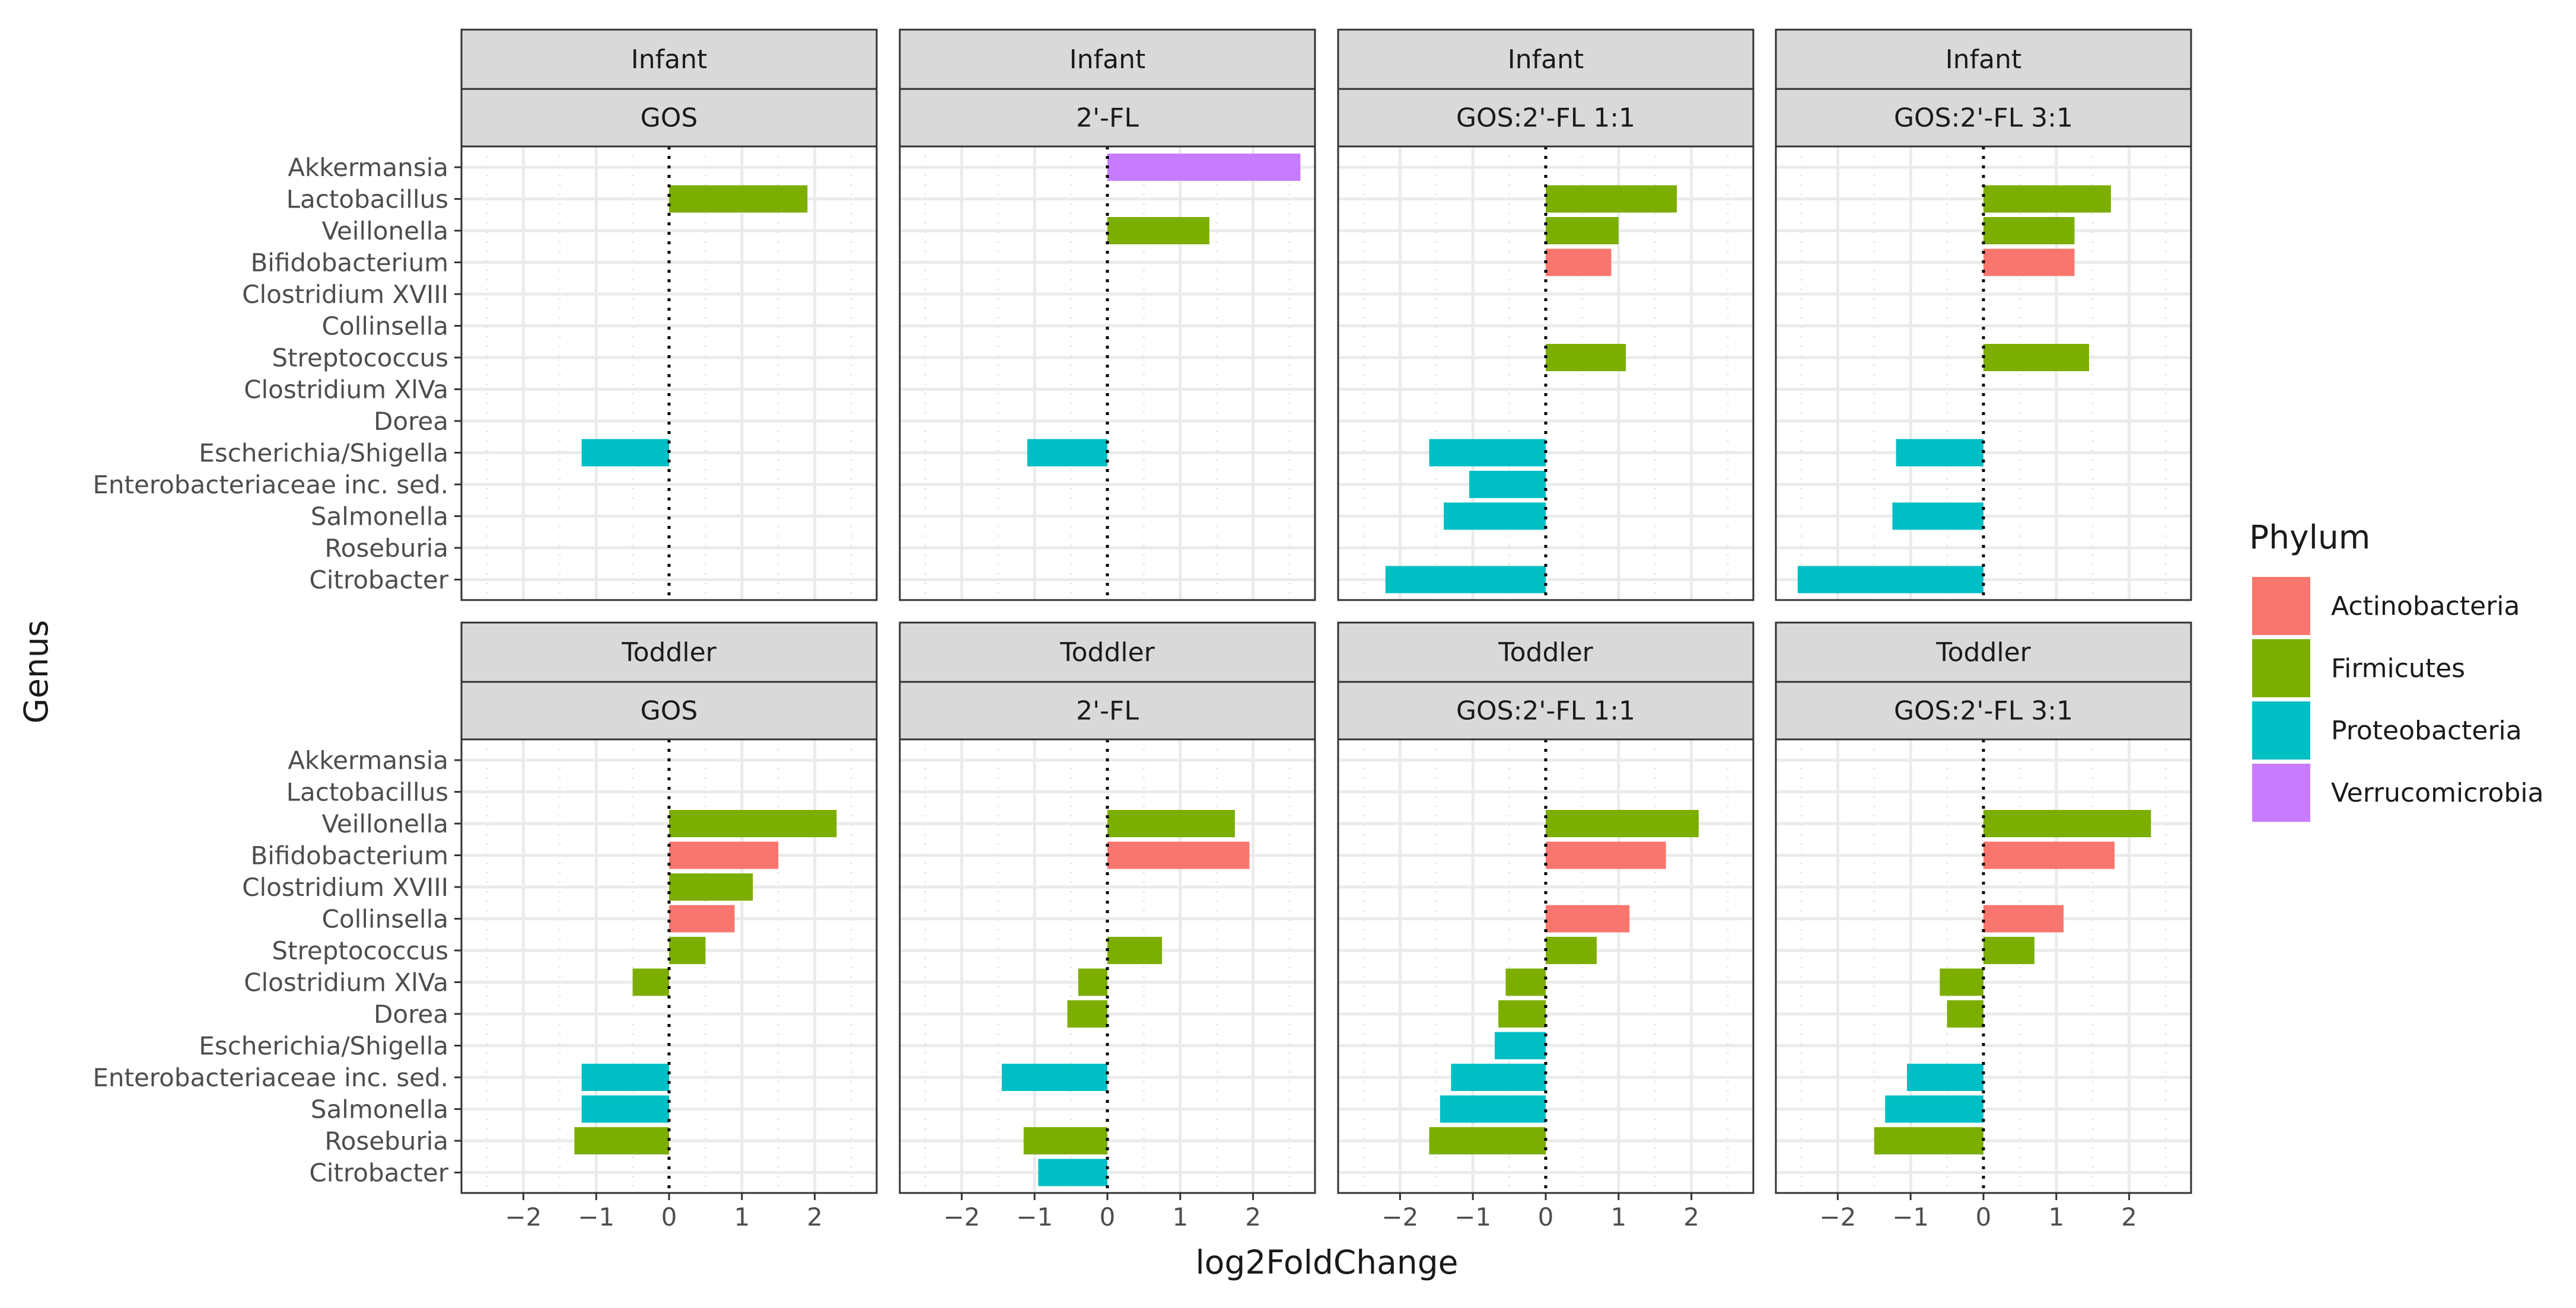 Image resolution: width=2576 pixels, height=1308 pixels. I want to click on panel-border, so click(669, 373).